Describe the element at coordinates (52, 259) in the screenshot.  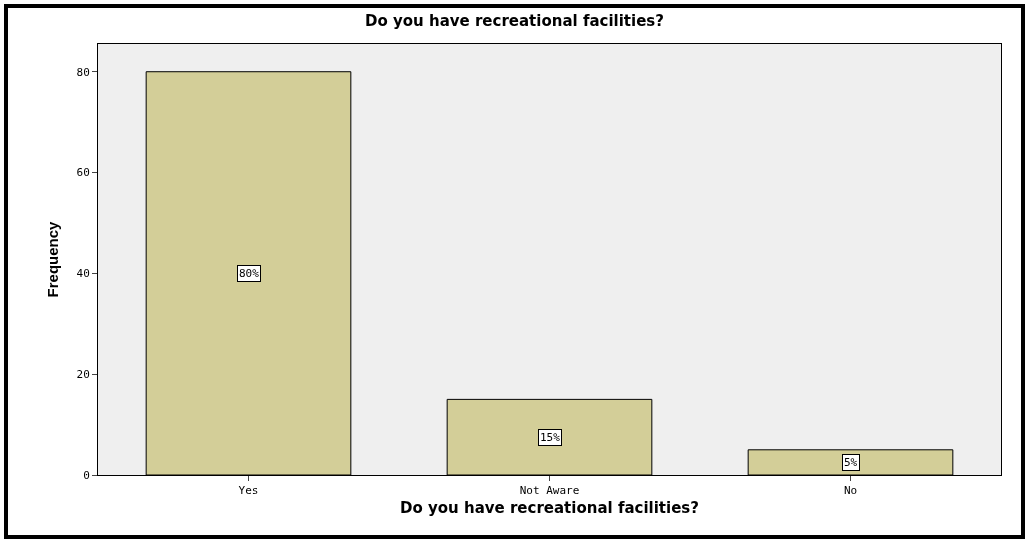
I see `y-axis-title: Frequency` at that location.